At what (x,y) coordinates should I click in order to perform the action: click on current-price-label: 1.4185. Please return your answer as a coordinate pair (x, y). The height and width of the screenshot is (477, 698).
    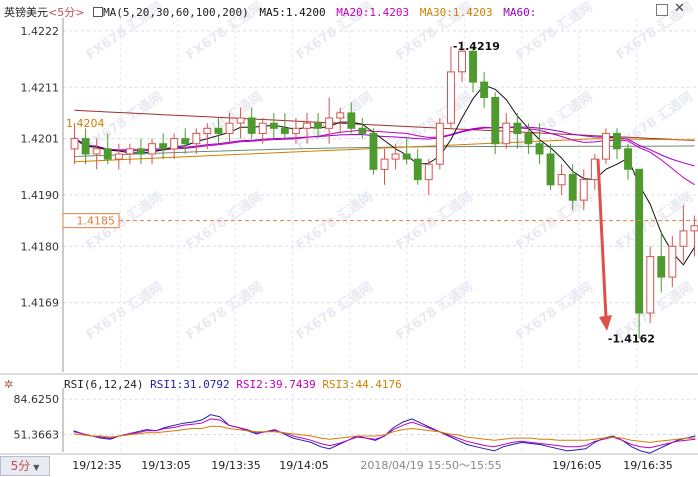
    Looking at the image, I should click on (96, 221).